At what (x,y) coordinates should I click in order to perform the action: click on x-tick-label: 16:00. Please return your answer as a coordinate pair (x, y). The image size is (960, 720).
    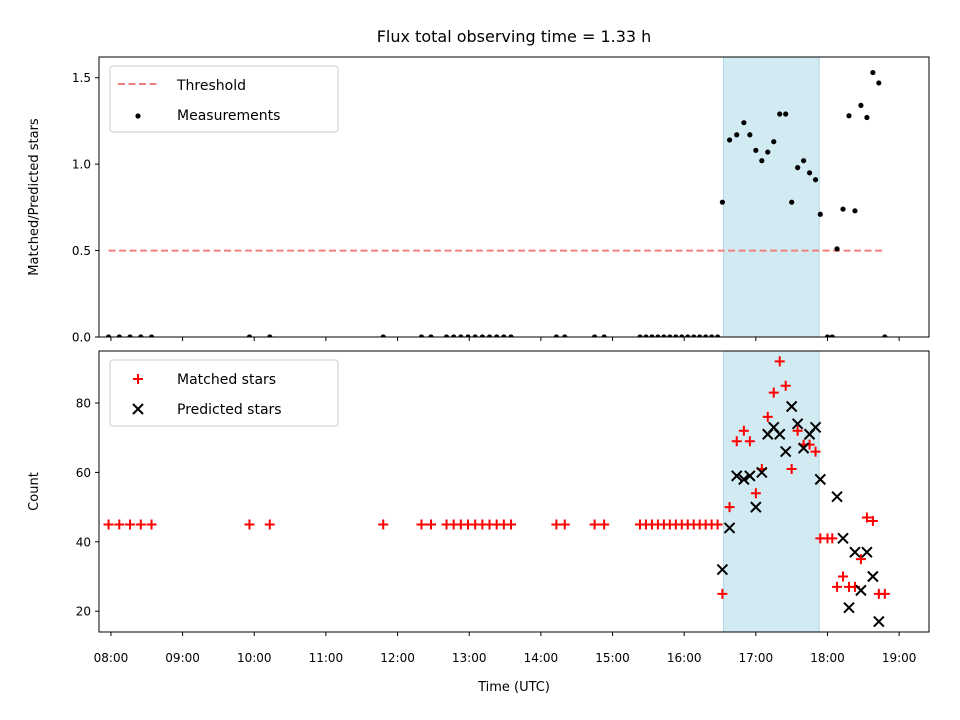
    Looking at the image, I should click on (684, 658).